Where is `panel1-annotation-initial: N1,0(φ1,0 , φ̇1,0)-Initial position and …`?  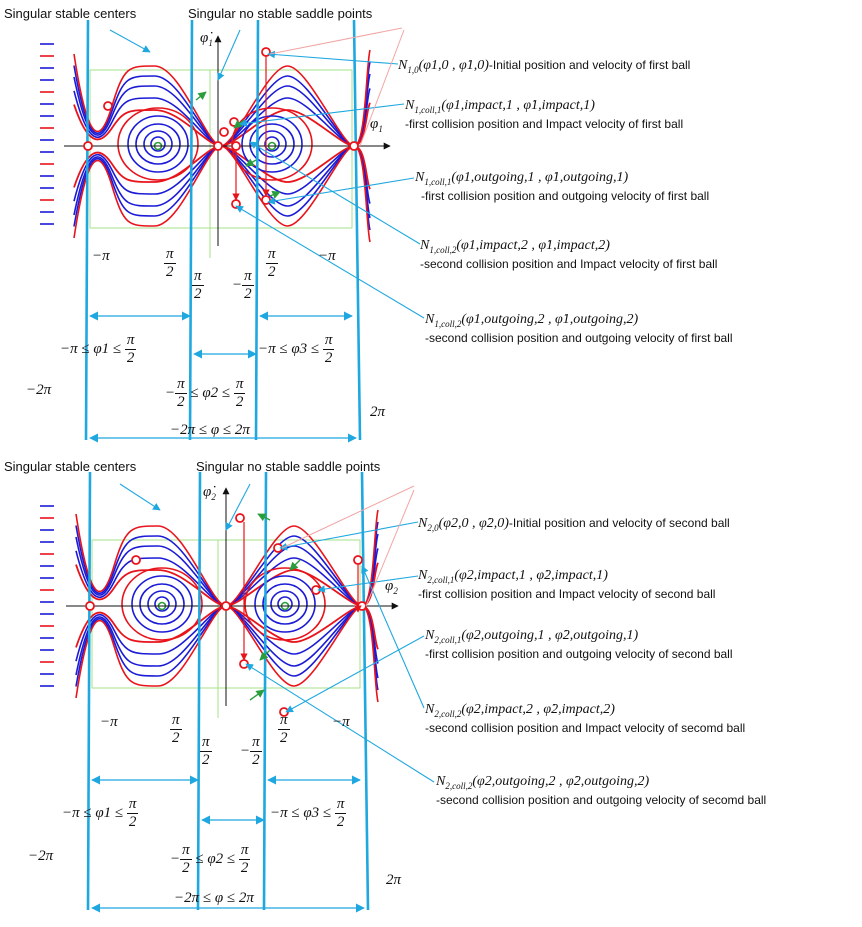 panel1-annotation-initial: N1,0(φ1,0 , φ̇1,0)-Initial position and … is located at coordinates (544, 67).